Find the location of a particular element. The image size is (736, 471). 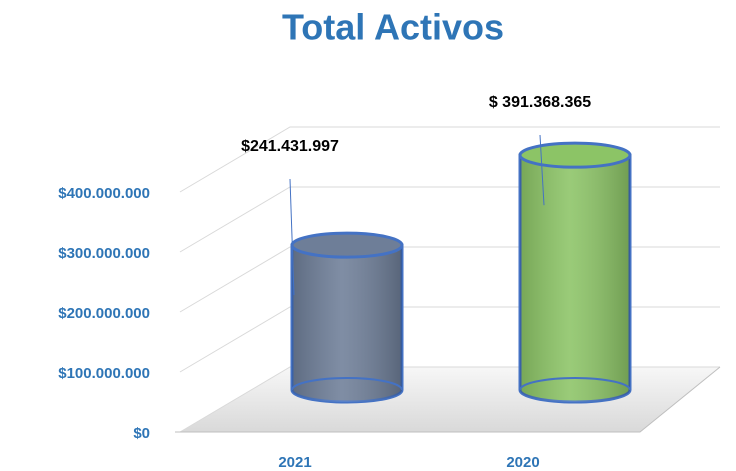

y-tick-label: $200.000.000 is located at coordinates (104, 313).